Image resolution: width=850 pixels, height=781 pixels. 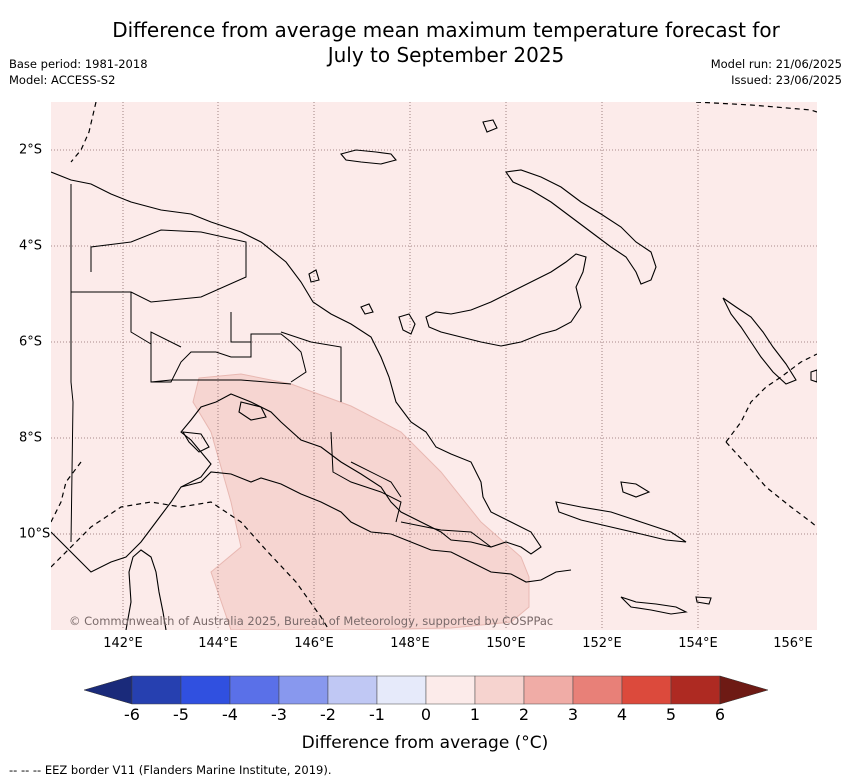 What do you see at coordinates (31, 150) in the screenshot?
I see `y-tick-2s: 2°S` at bounding box center [31, 150].